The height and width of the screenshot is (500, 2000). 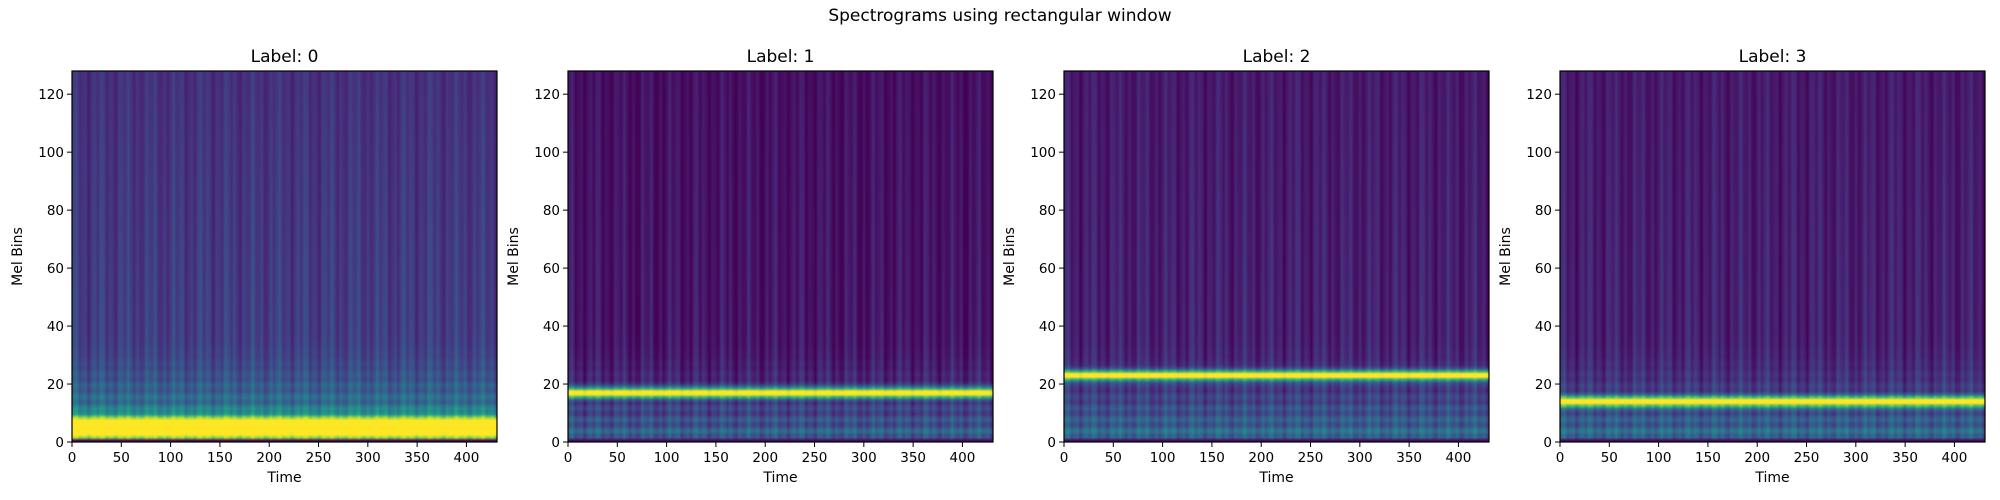 I want to click on figure-suptitle: Spectrograms using rectangular window, so click(x=1000, y=16).